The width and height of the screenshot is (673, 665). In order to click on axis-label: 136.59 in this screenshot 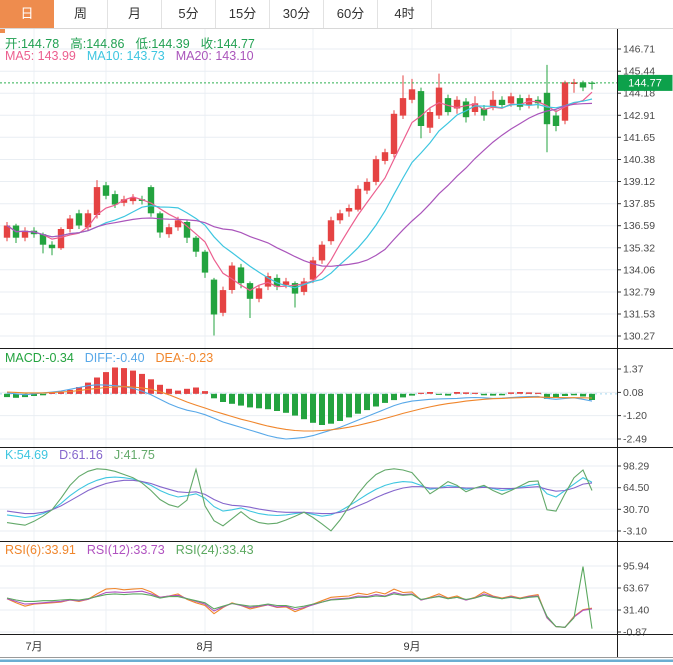, I will do `click(639, 226)`.